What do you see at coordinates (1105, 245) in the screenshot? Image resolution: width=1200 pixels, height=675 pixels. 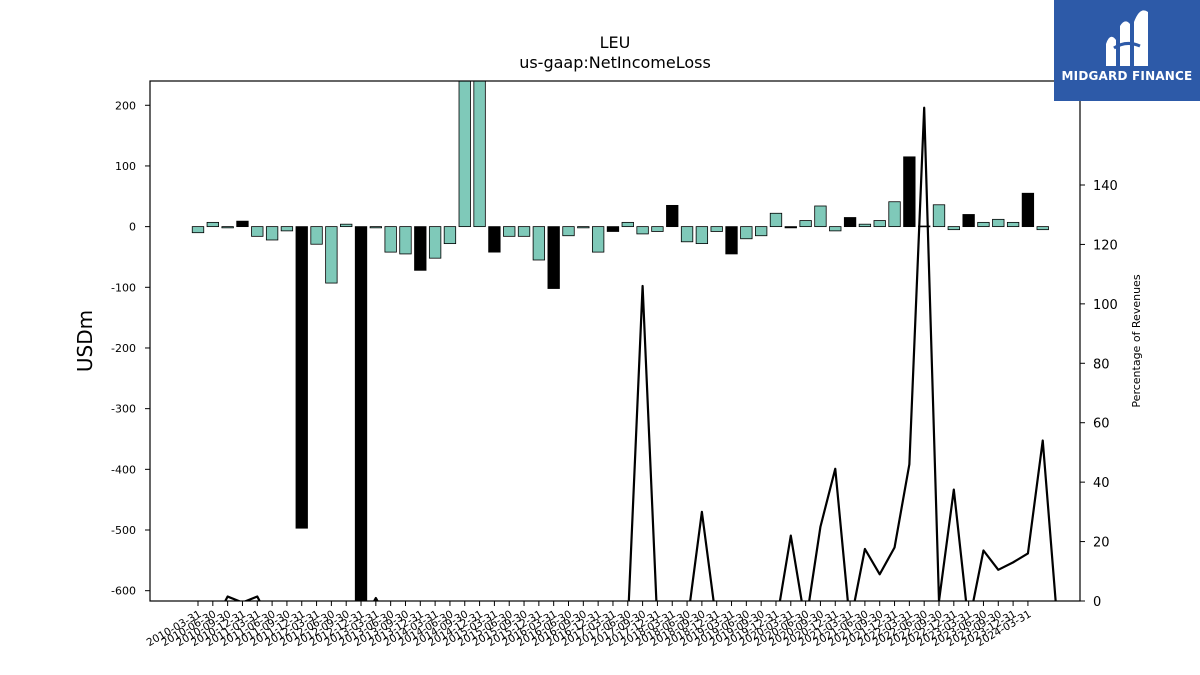 I see `y2-tick-label: 120` at bounding box center [1105, 245].